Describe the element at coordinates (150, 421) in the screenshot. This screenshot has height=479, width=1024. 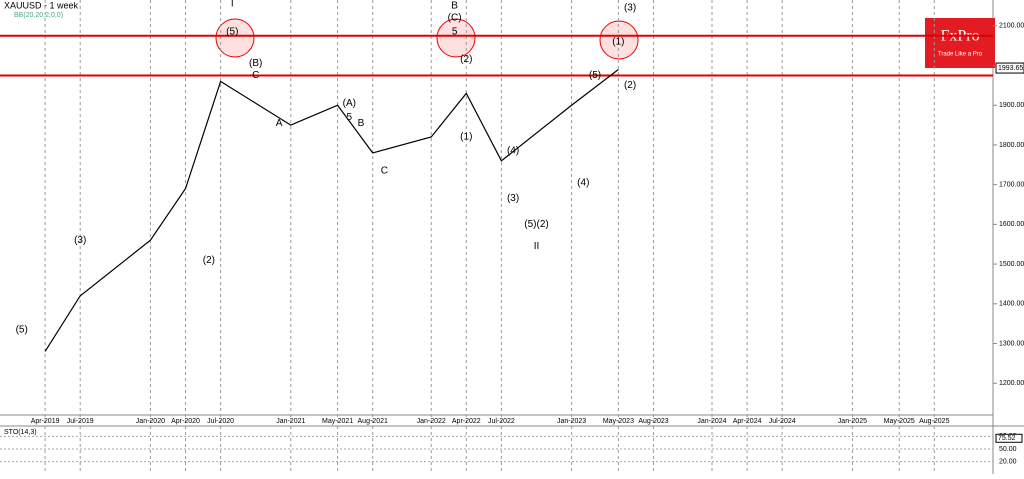
I see `x-tick-label: Jan-2020` at that location.